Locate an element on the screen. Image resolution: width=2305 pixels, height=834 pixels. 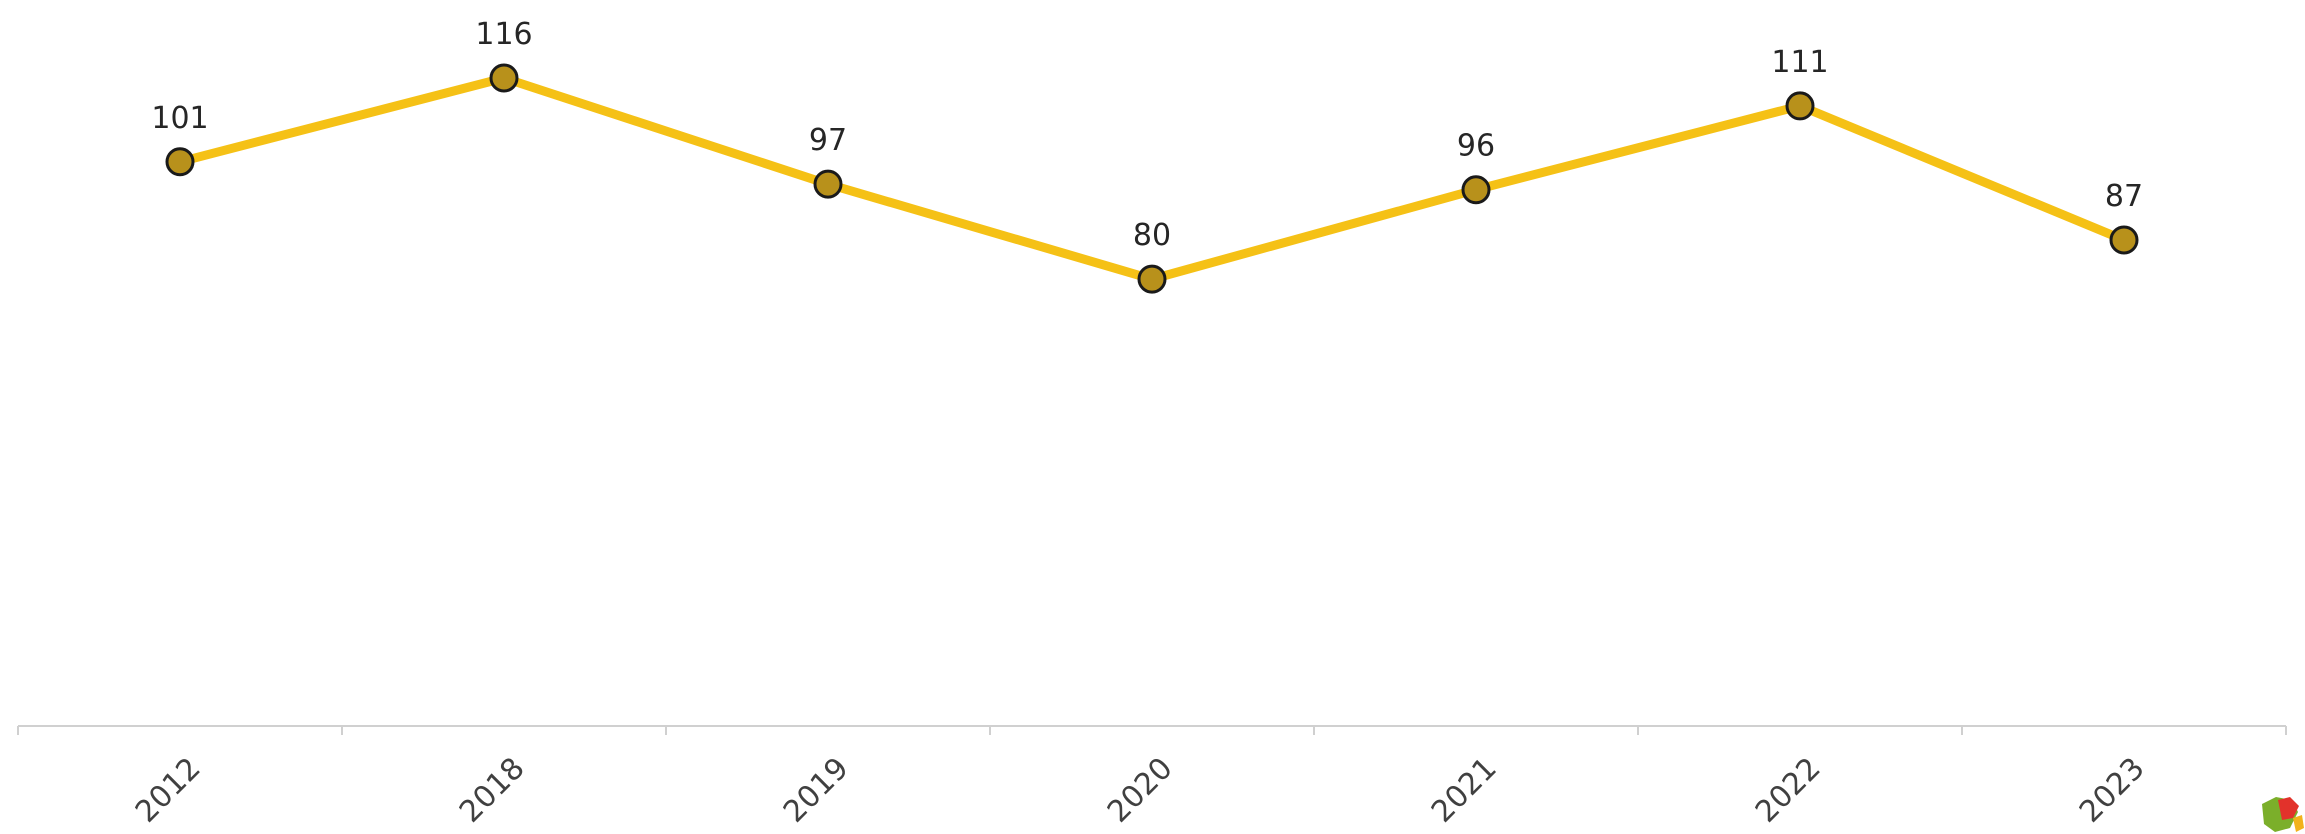
x-tick-labels: 2012 2018 2019 2020 2021 2022 2023 is located at coordinates (1140, 790).